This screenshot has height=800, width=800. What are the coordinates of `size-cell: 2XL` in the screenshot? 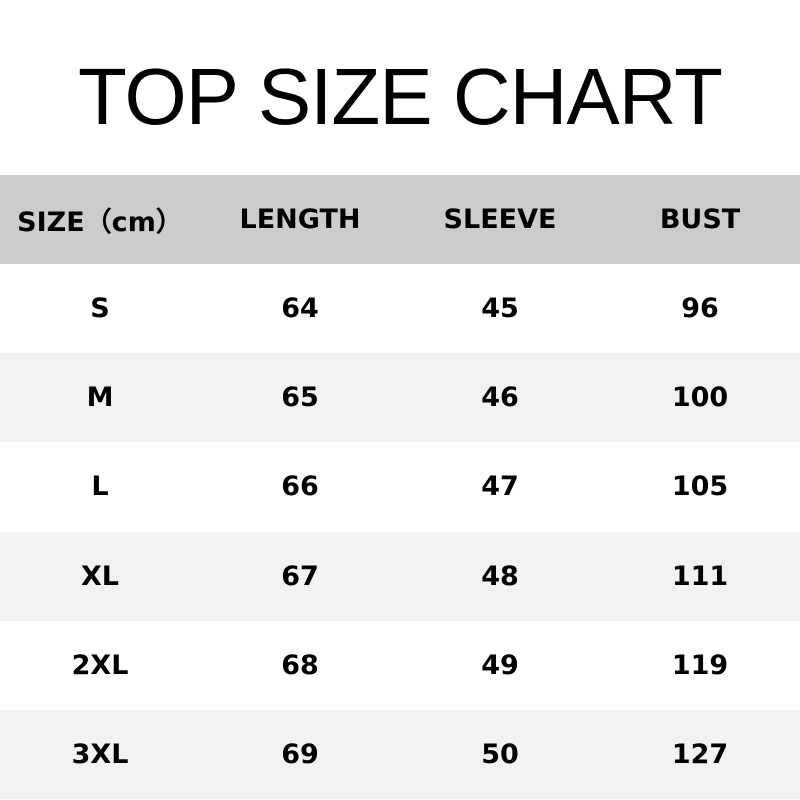 It's located at (100, 665).